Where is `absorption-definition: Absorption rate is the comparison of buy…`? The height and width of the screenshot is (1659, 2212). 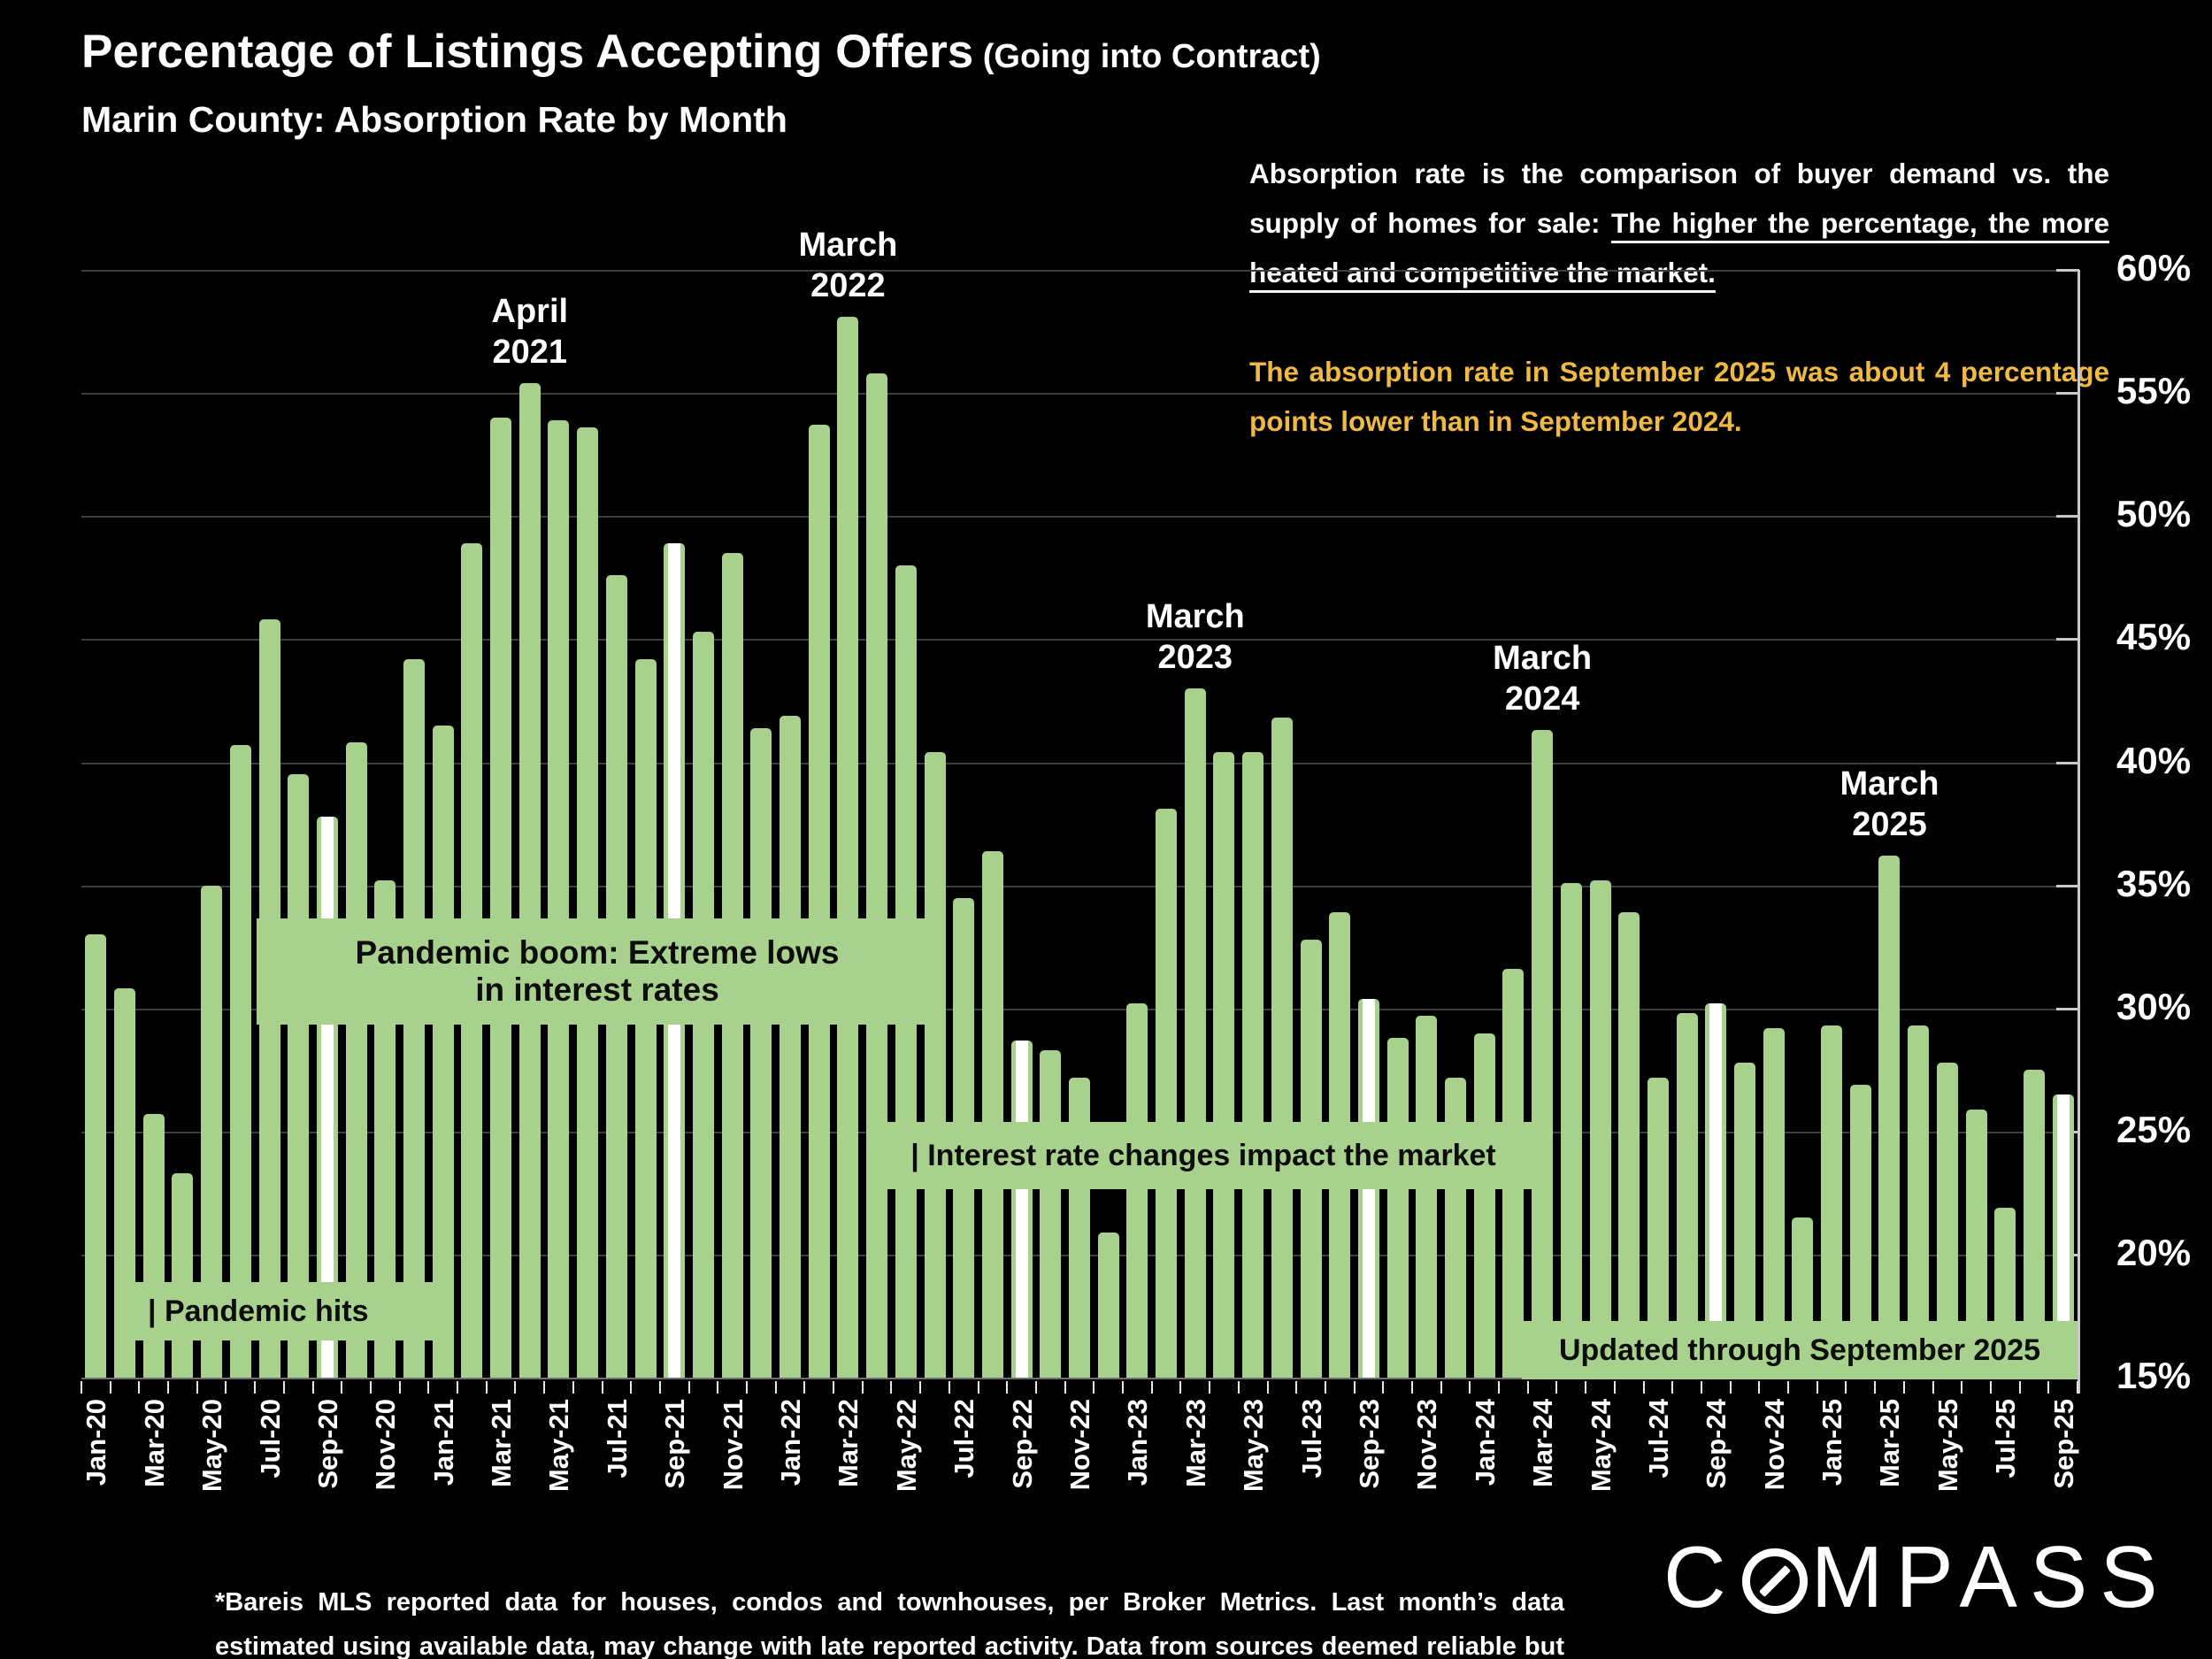
absorption-definition: Absorption rate is the comparison of buy… is located at coordinates (1679, 223).